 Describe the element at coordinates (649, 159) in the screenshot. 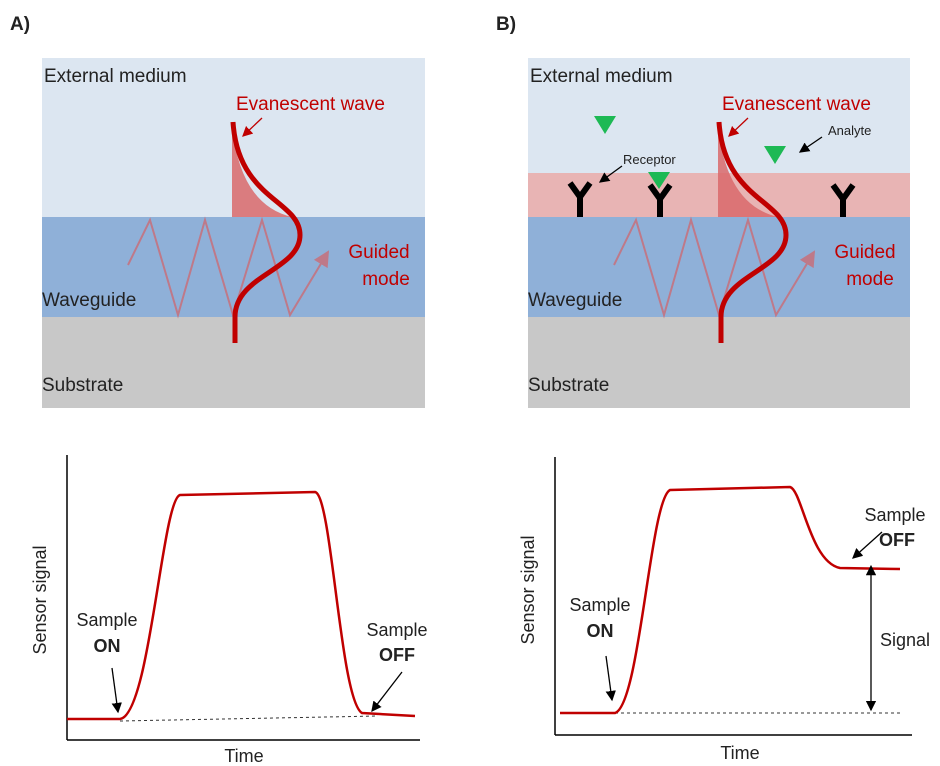

I see `label: Receptor` at that location.